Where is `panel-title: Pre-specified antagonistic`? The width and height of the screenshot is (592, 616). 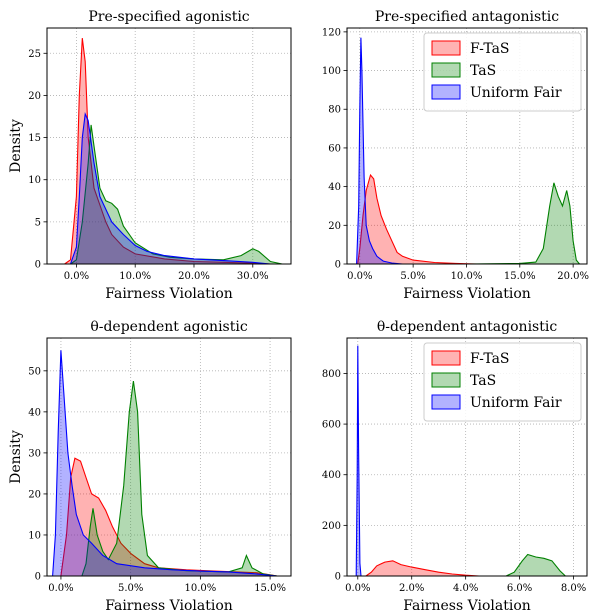
panel-title: Pre-specified antagonistic is located at coordinates (467, 17).